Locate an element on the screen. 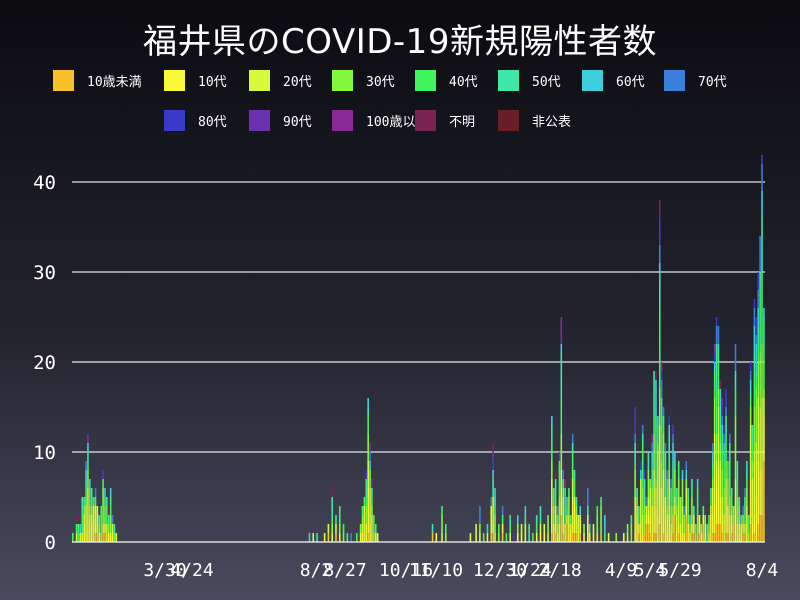 The image size is (800, 600). legend-label: 不明 is located at coordinates (462, 122).